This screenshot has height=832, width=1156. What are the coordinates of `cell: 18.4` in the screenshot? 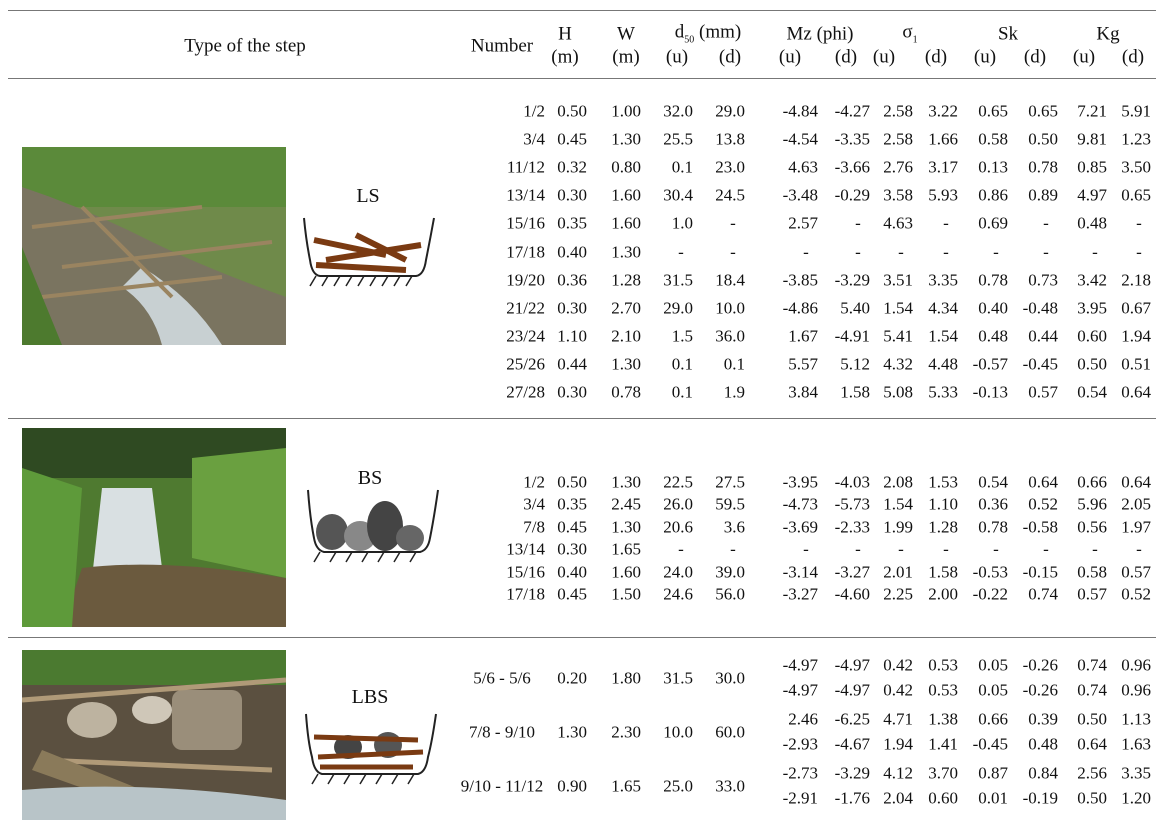 It's located at (730, 280).